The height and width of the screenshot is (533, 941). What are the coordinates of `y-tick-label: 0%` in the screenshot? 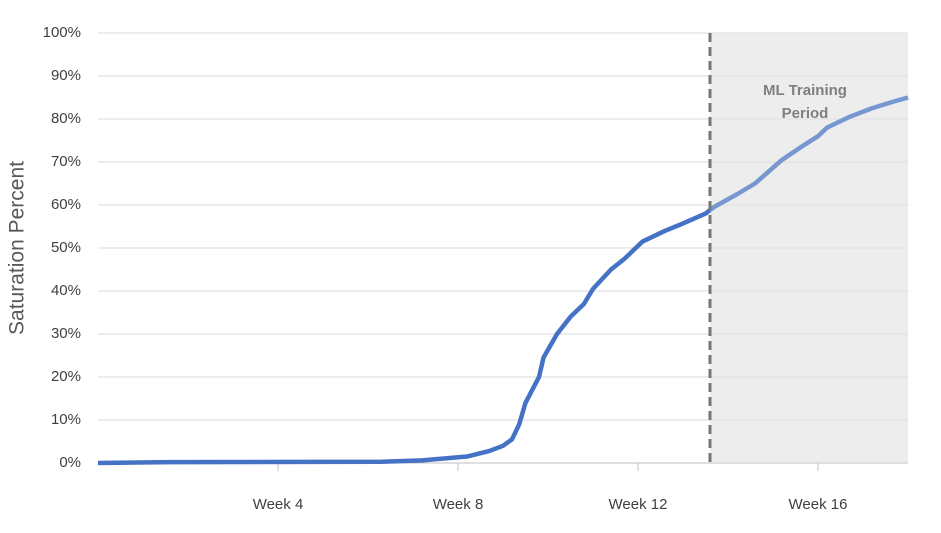 It's located at (70, 462).